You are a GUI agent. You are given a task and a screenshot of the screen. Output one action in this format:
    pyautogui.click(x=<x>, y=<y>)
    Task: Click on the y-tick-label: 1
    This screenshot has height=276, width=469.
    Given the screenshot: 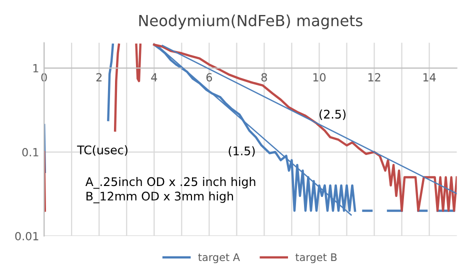 What is the action you would take?
    pyautogui.click(x=35, y=68)
    